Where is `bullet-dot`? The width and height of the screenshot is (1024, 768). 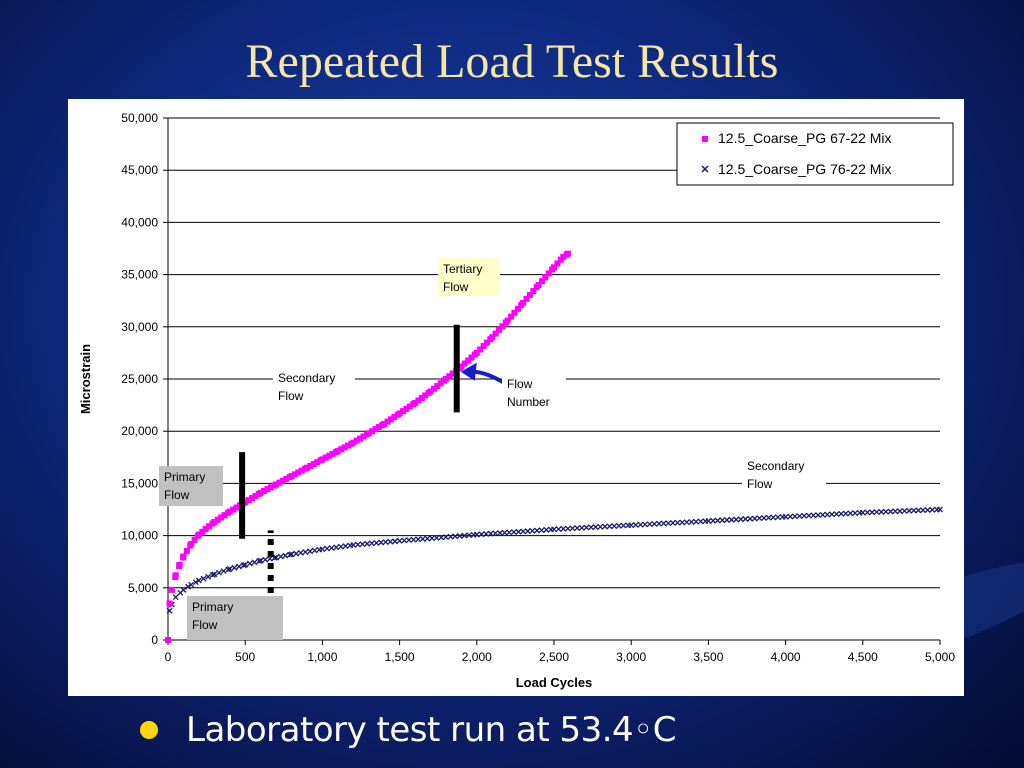 bullet-dot is located at coordinates (149, 730).